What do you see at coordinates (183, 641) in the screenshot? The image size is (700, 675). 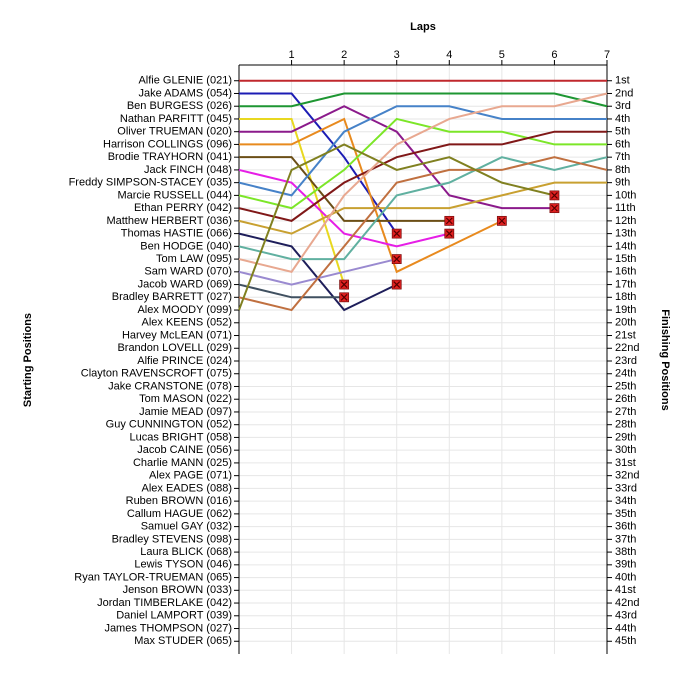 I see `y-tick-label: Max STUDER (065)` at bounding box center [183, 641].